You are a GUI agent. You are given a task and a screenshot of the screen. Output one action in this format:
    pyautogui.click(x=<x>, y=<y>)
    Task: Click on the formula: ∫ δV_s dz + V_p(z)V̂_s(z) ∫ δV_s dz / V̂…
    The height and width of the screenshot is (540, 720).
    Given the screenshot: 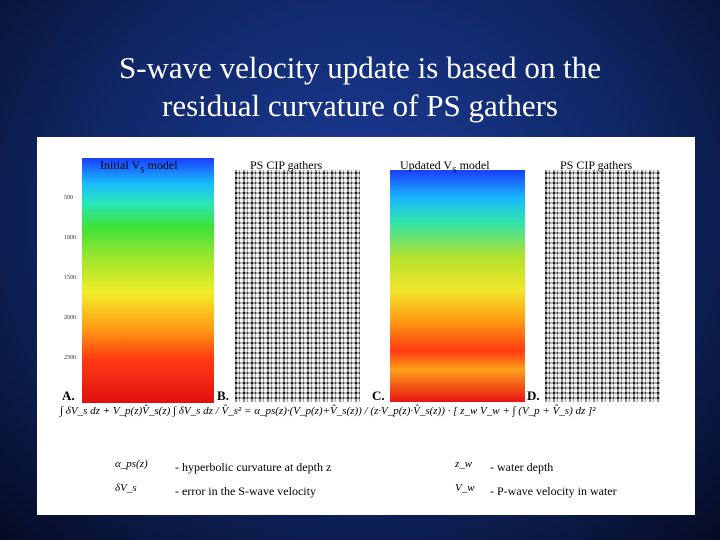 What is the action you would take?
    pyautogui.click(x=328, y=411)
    